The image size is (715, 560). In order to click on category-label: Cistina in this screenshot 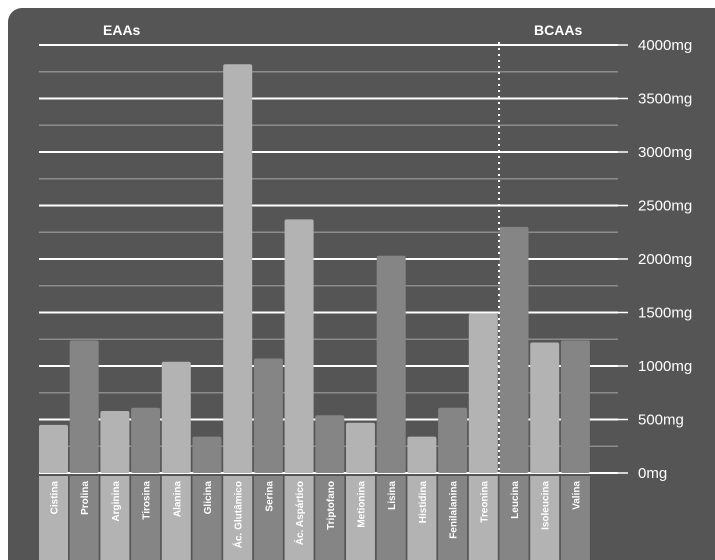, I will do `click(55, 498)`.